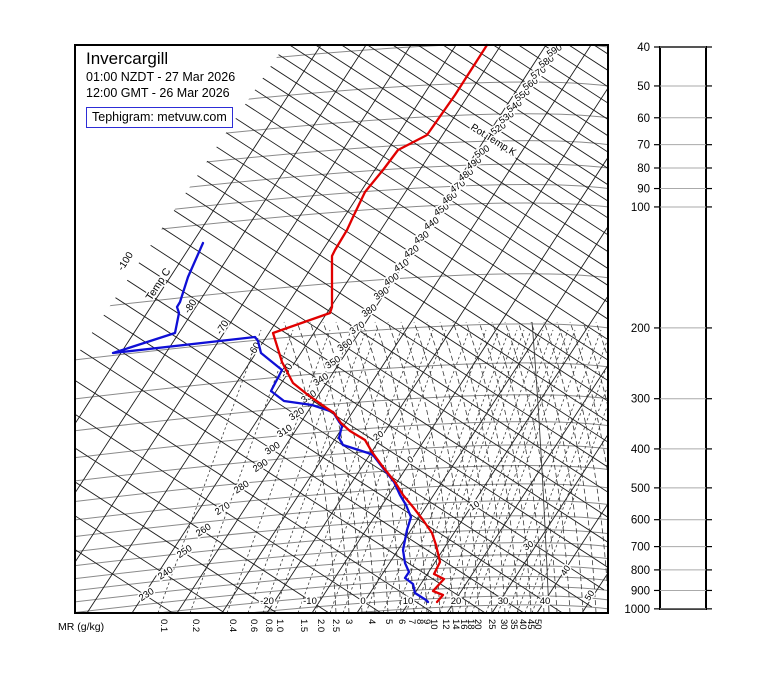 Image resolution: width=760 pixels, height=690 pixels. I want to click on svg-text: 250, so click(184, 552).